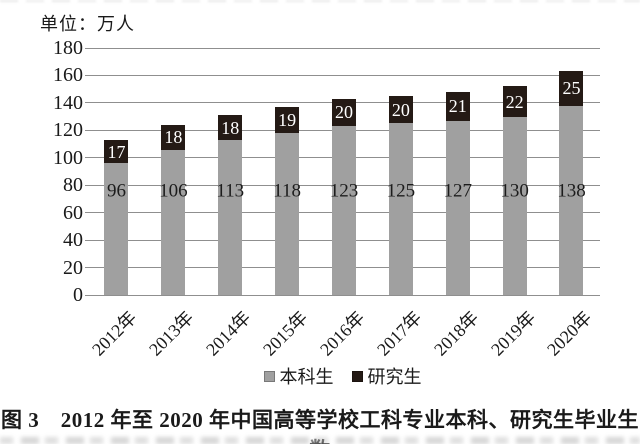  Describe the element at coordinates (399, 333) in the screenshot. I see `x-tick-label: 2017年` at that location.